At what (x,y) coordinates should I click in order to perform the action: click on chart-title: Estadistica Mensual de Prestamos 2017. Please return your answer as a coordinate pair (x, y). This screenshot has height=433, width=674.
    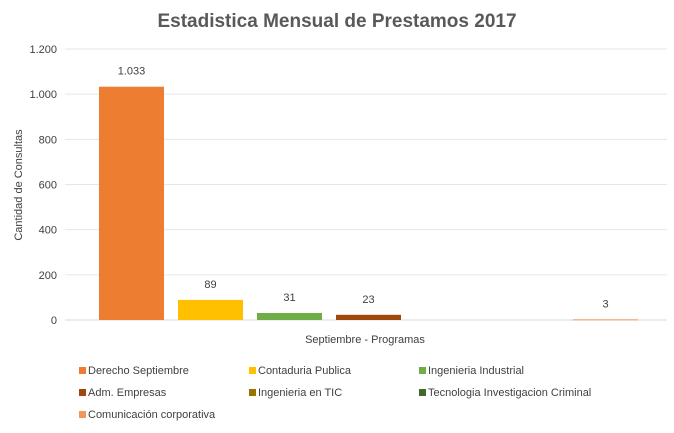
    Looking at the image, I should click on (336, 21).